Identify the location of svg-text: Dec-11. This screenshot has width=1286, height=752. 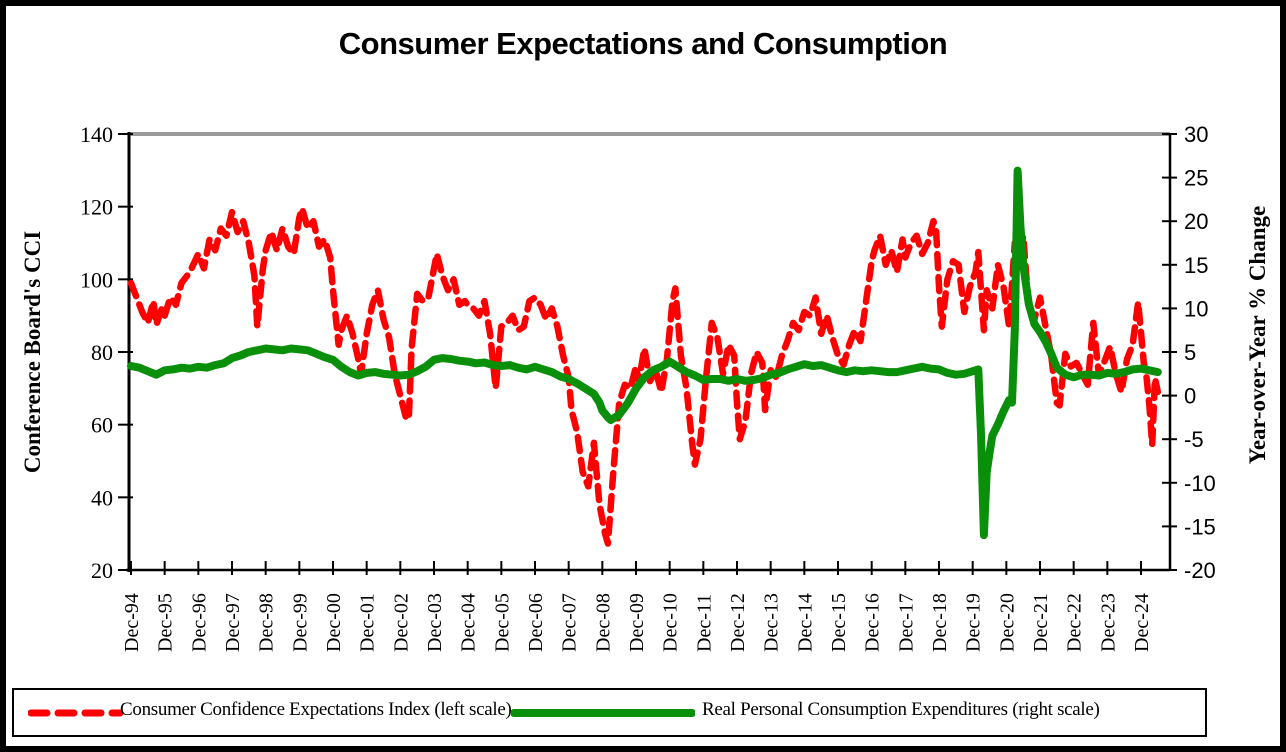
(704, 623).